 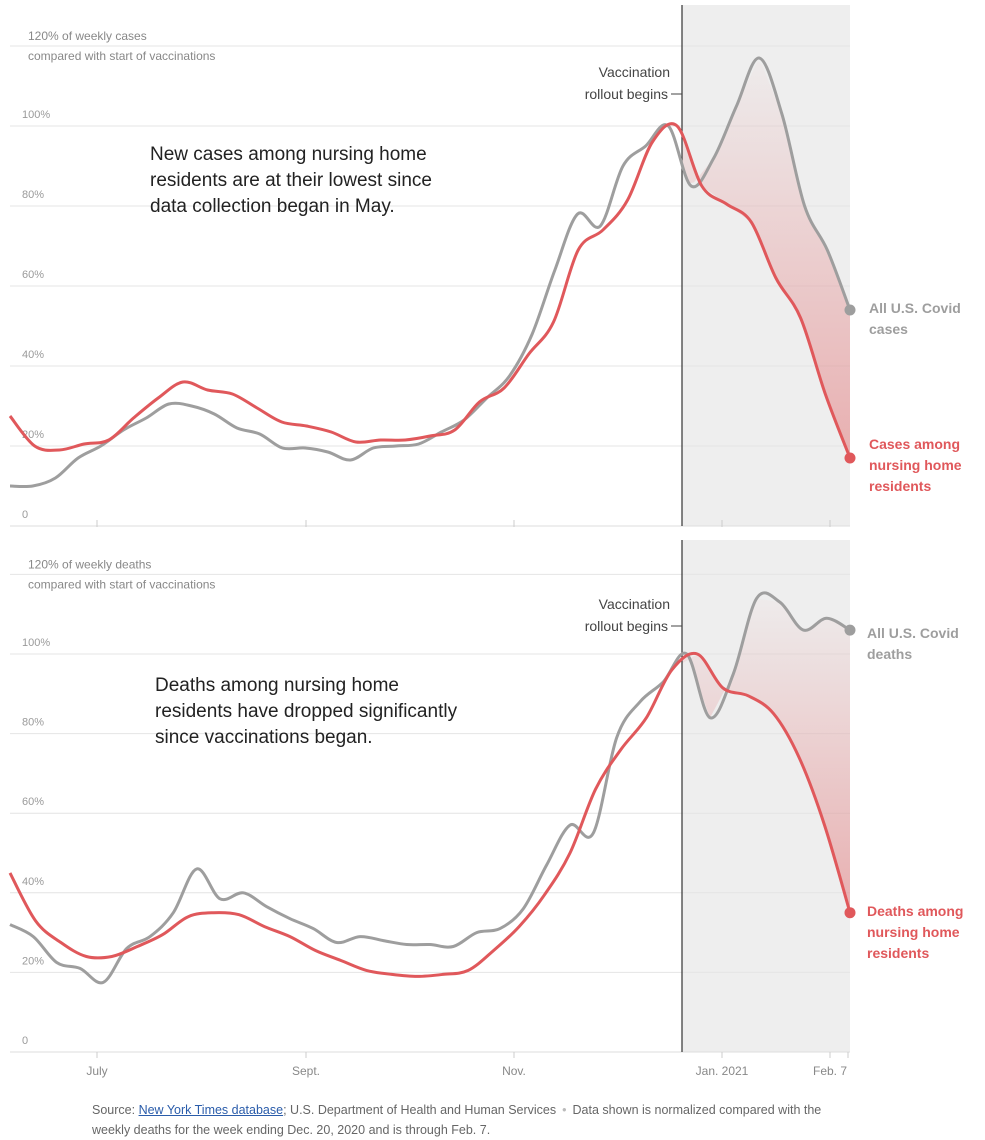 I want to click on source-link: New York Times database, so click(x=211, y=1110).